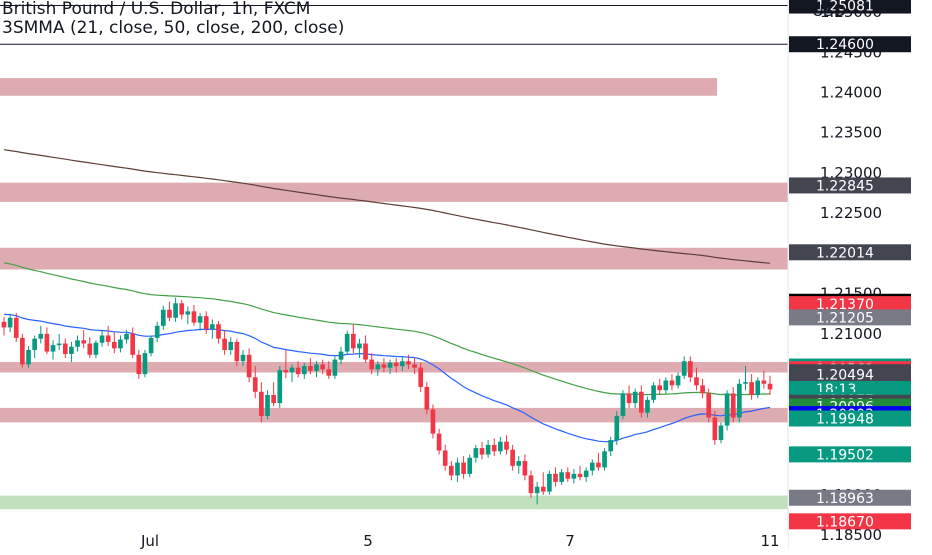  What do you see at coordinates (156, 9) in the screenshot?
I see `symbol-title: British Pound / U.S. Dollar, 1h, FXCM` at bounding box center [156, 9].